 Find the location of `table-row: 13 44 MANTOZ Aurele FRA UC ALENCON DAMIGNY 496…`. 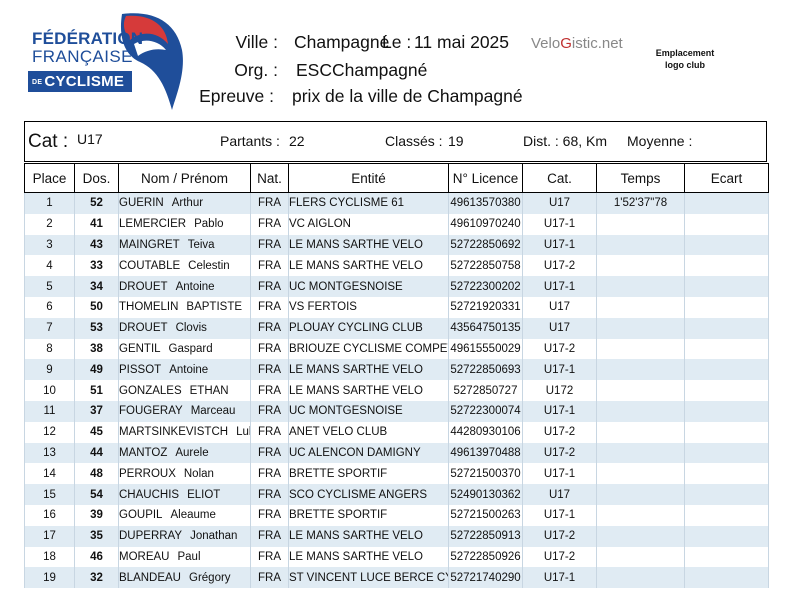

table-row: 13 44 MANTOZ Aurele FRA UC ALENCON DAMIGNY 496… is located at coordinates (396, 453).